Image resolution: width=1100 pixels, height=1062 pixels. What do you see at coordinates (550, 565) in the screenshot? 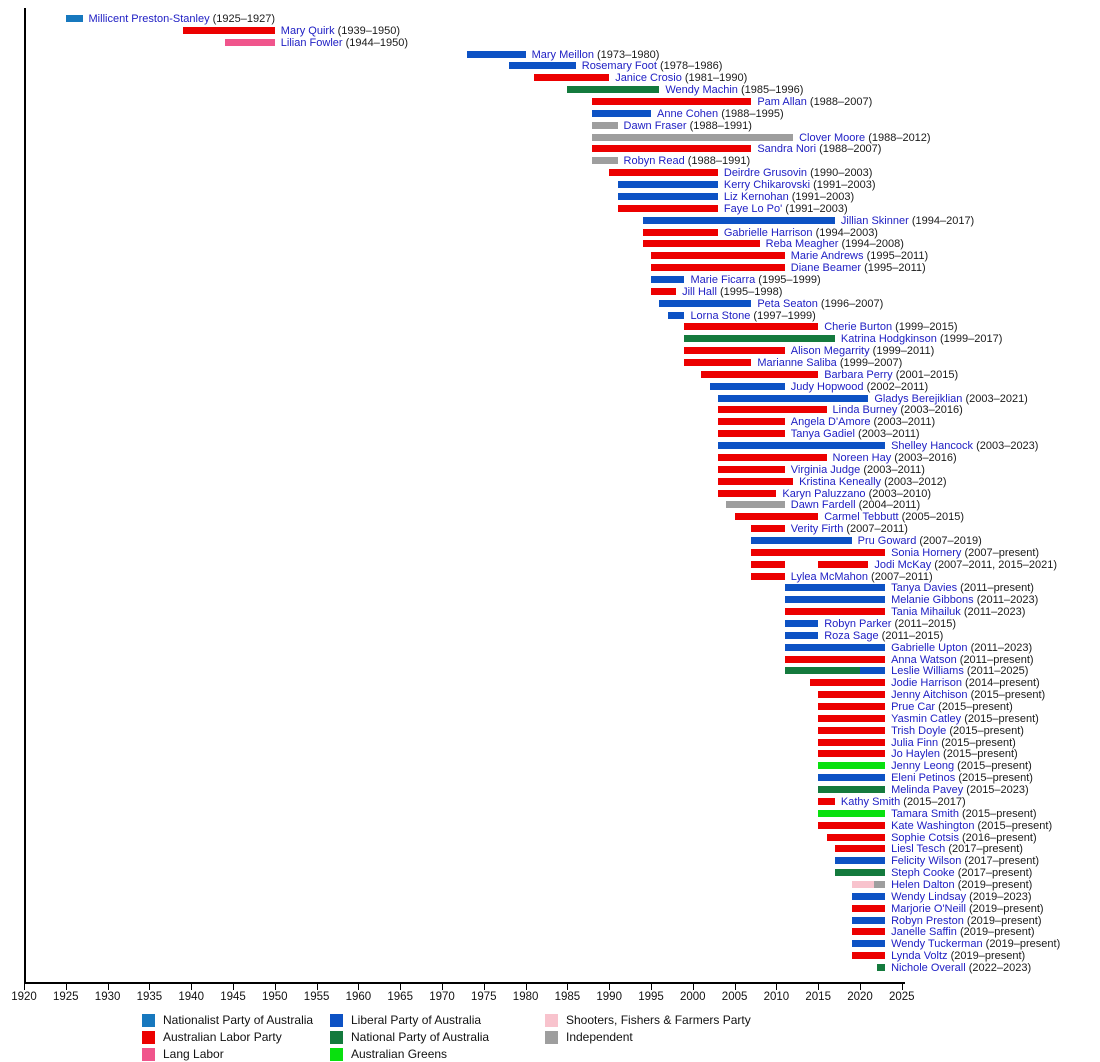
I see `timeline-row: Jodi McKay (2007–2011, 2015–2021)` at bounding box center [550, 565].